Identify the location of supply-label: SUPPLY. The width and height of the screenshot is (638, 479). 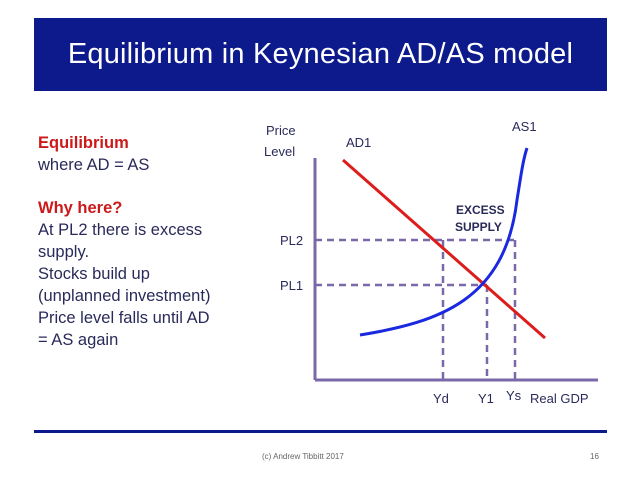
(478, 227).